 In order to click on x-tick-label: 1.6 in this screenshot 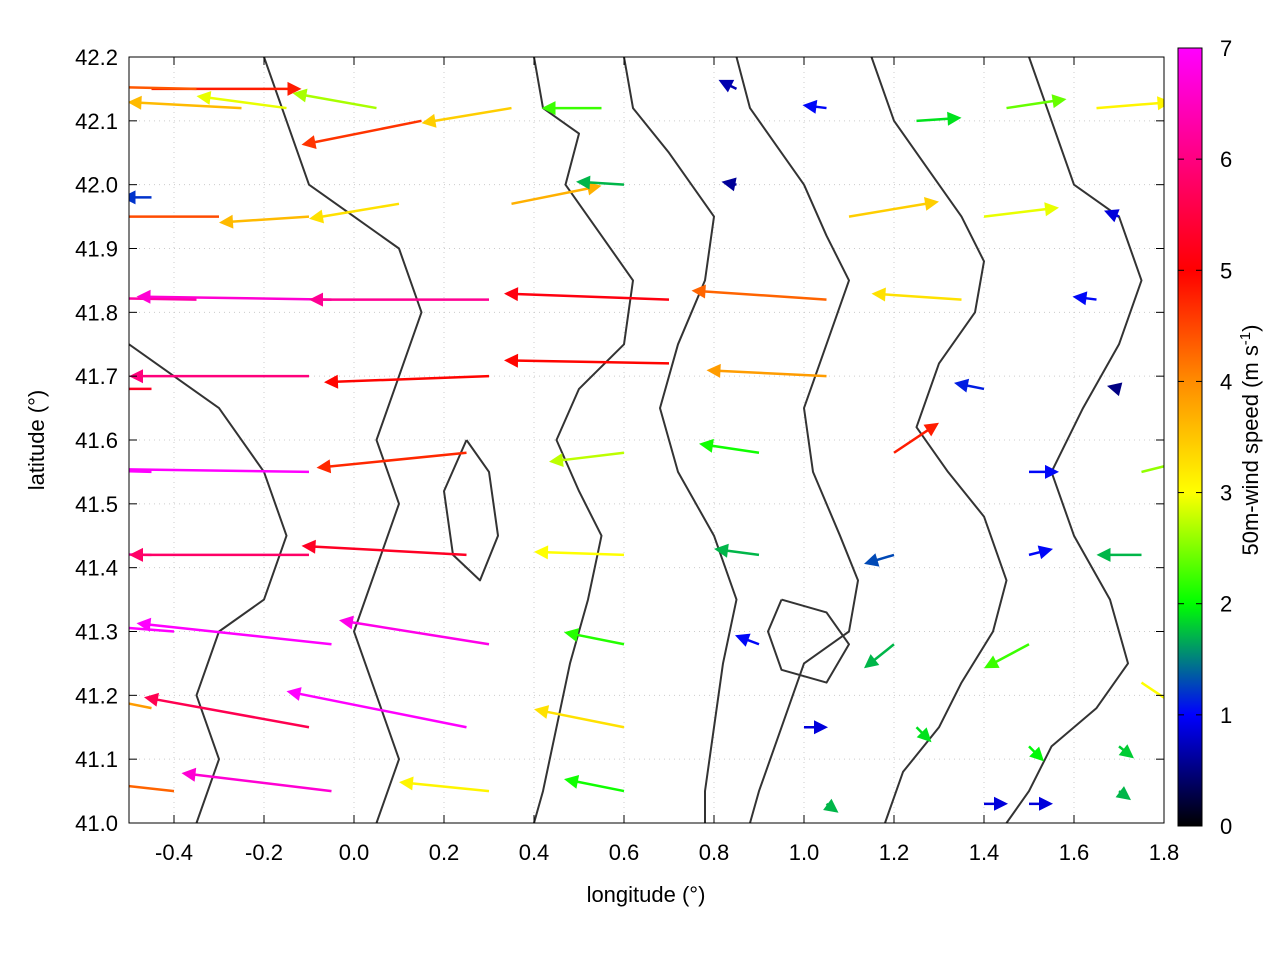, I will do `click(1074, 852)`.